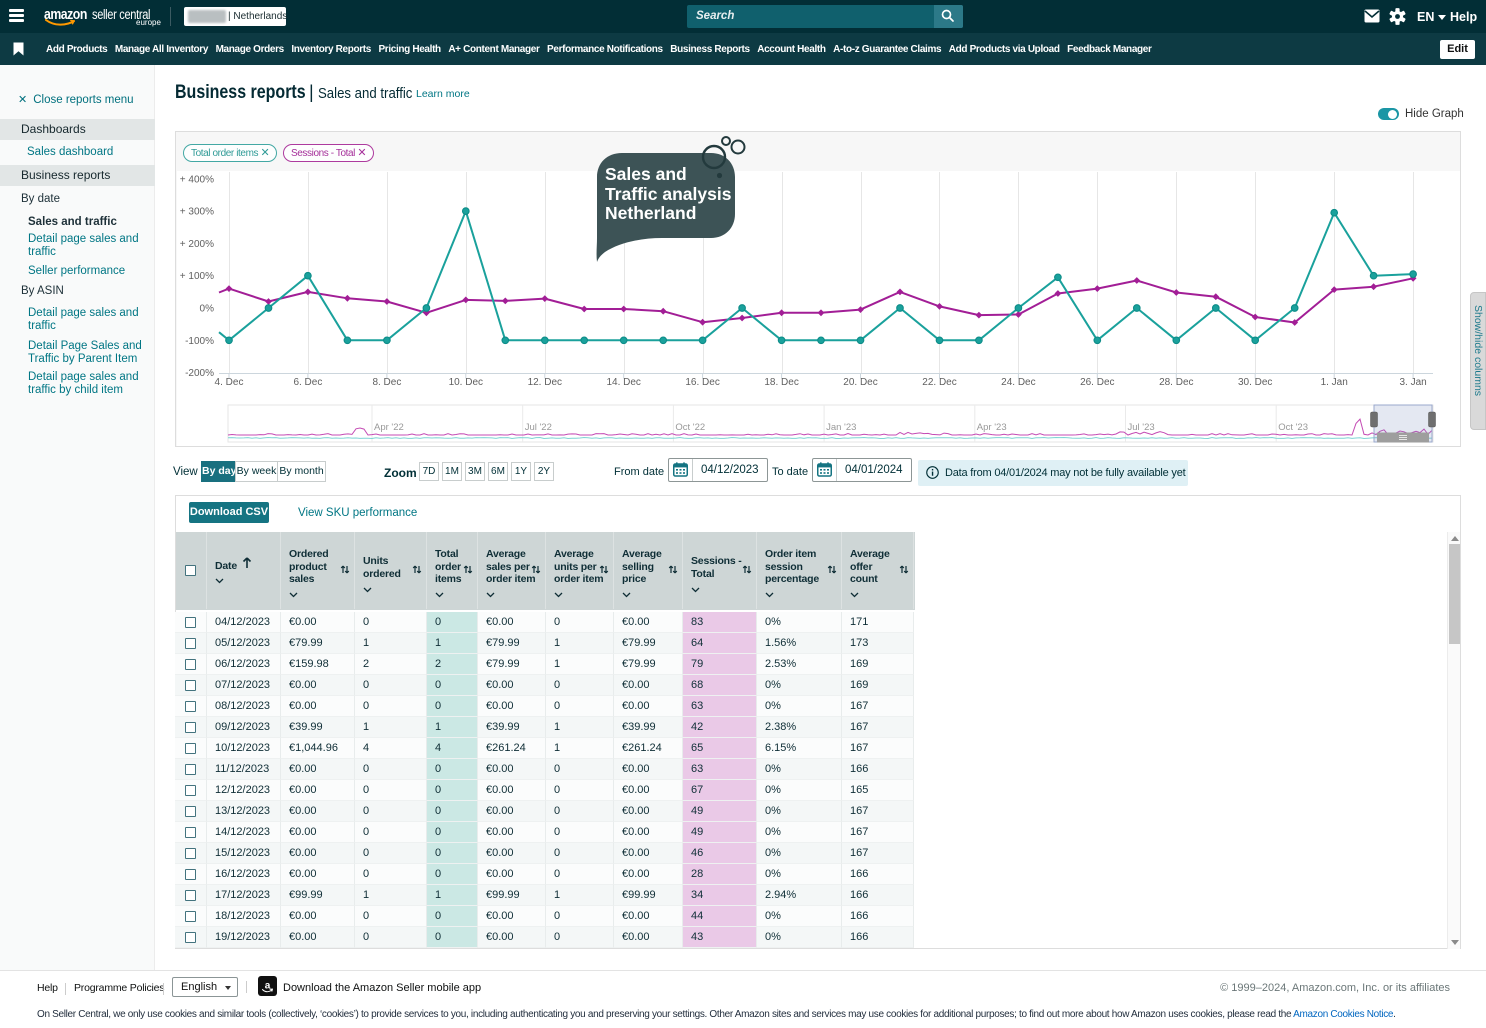 This screenshot has height=1028, width=1486. What do you see at coordinates (1018, 382) in the screenshot?
I see `svg-text: 24. Dec` at bounding box center [1018, 382].